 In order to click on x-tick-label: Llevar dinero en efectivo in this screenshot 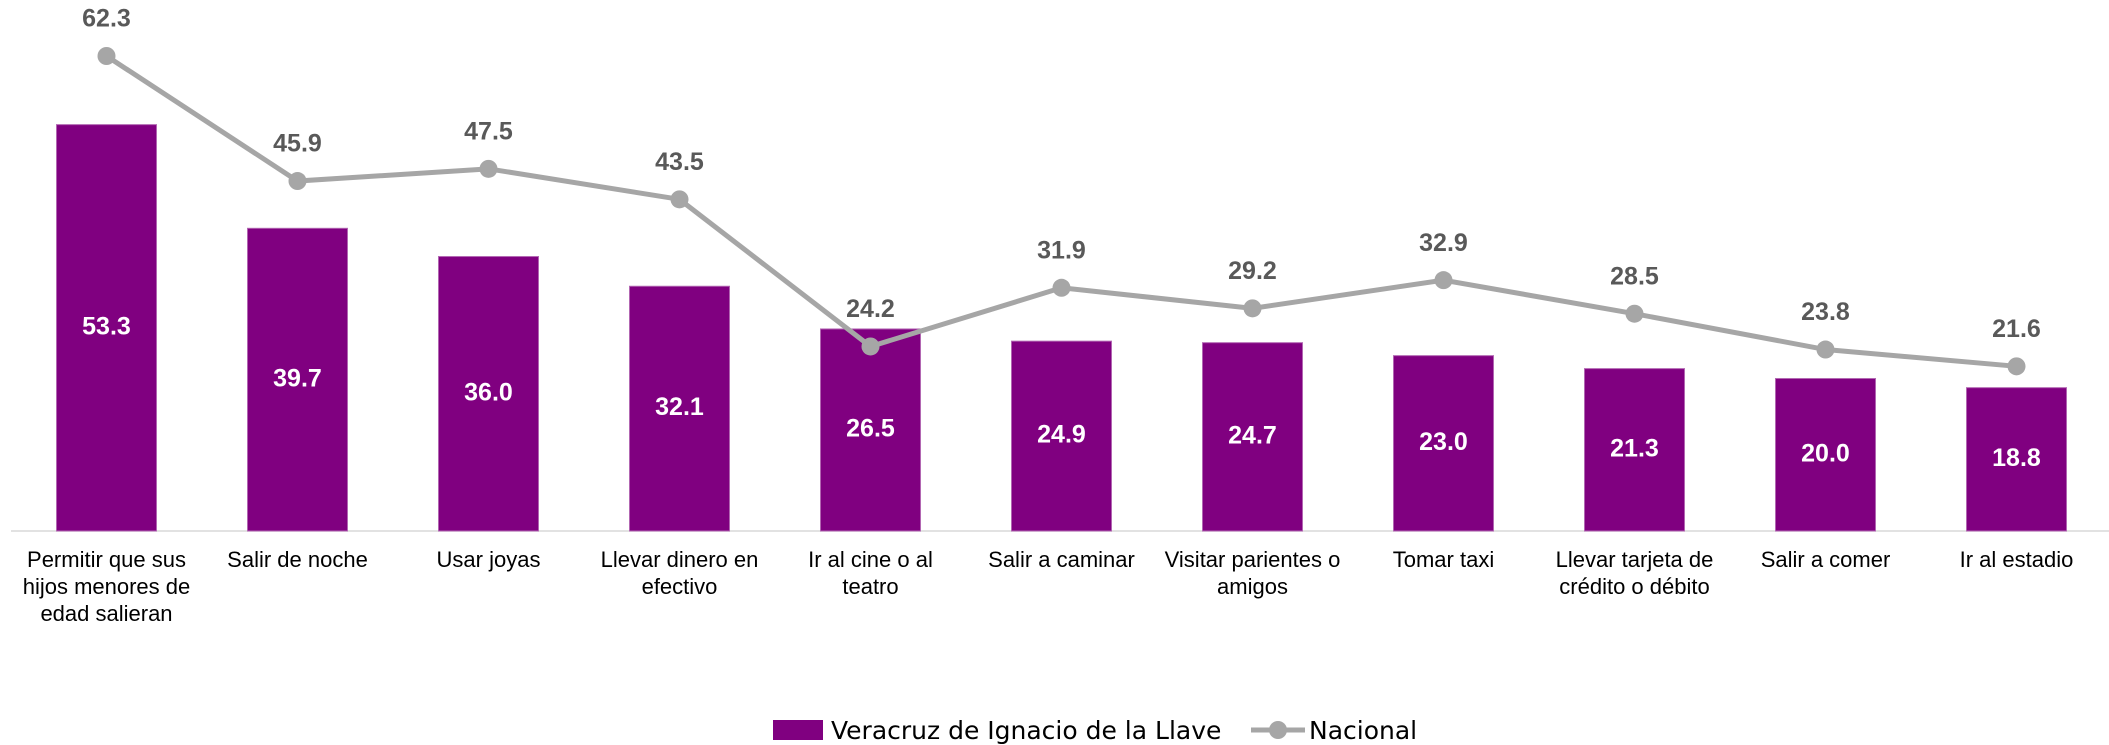, I will do `click(679, 573)`.